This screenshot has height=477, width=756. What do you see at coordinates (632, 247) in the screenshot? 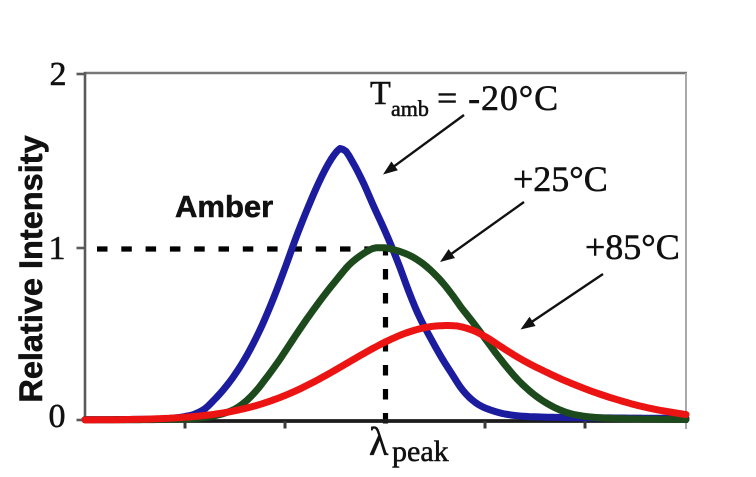
I see `svg-text: +85°C` at bounding box center [632, 247].